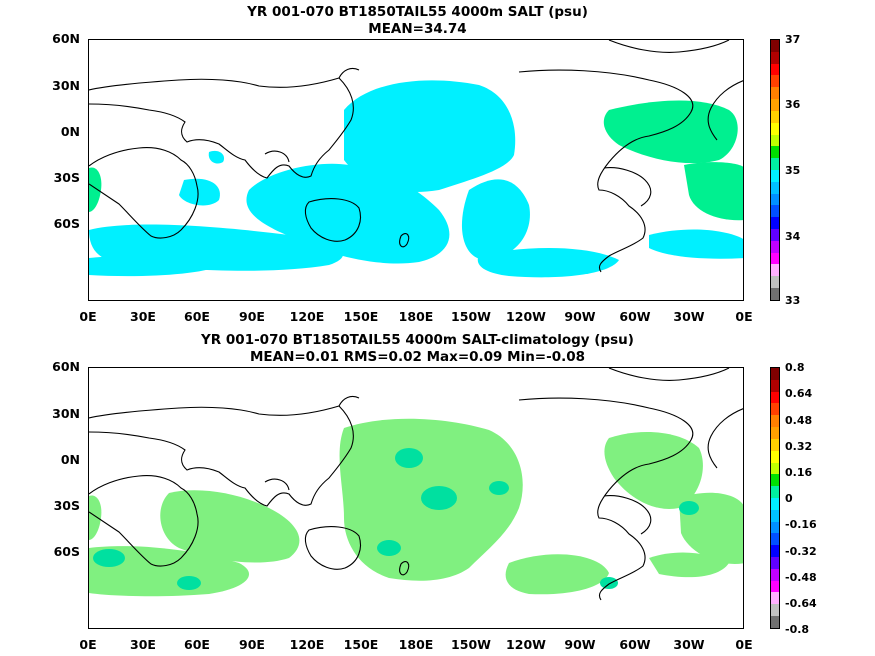  I want to click on panel1-lon-90W: 90W, so click(580, 316).